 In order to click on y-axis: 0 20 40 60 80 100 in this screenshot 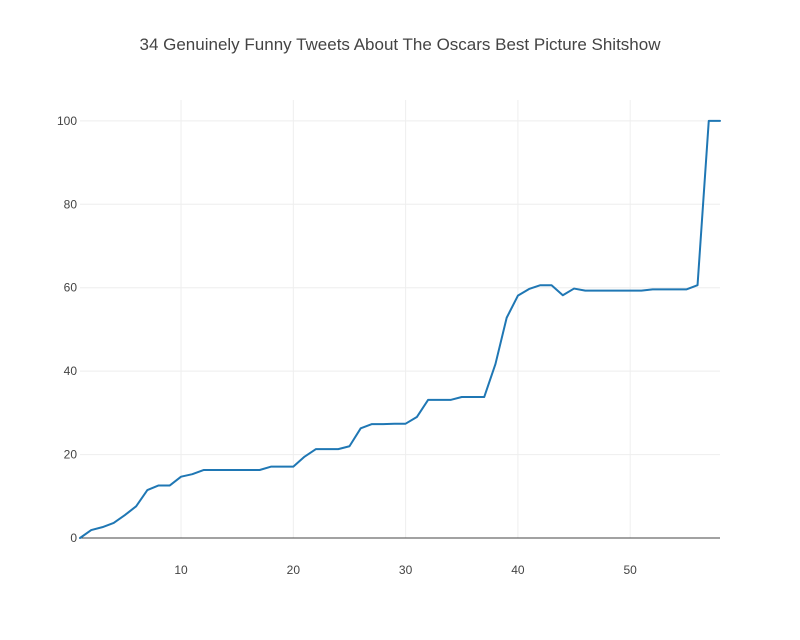, I will do `click(67, 329)`.